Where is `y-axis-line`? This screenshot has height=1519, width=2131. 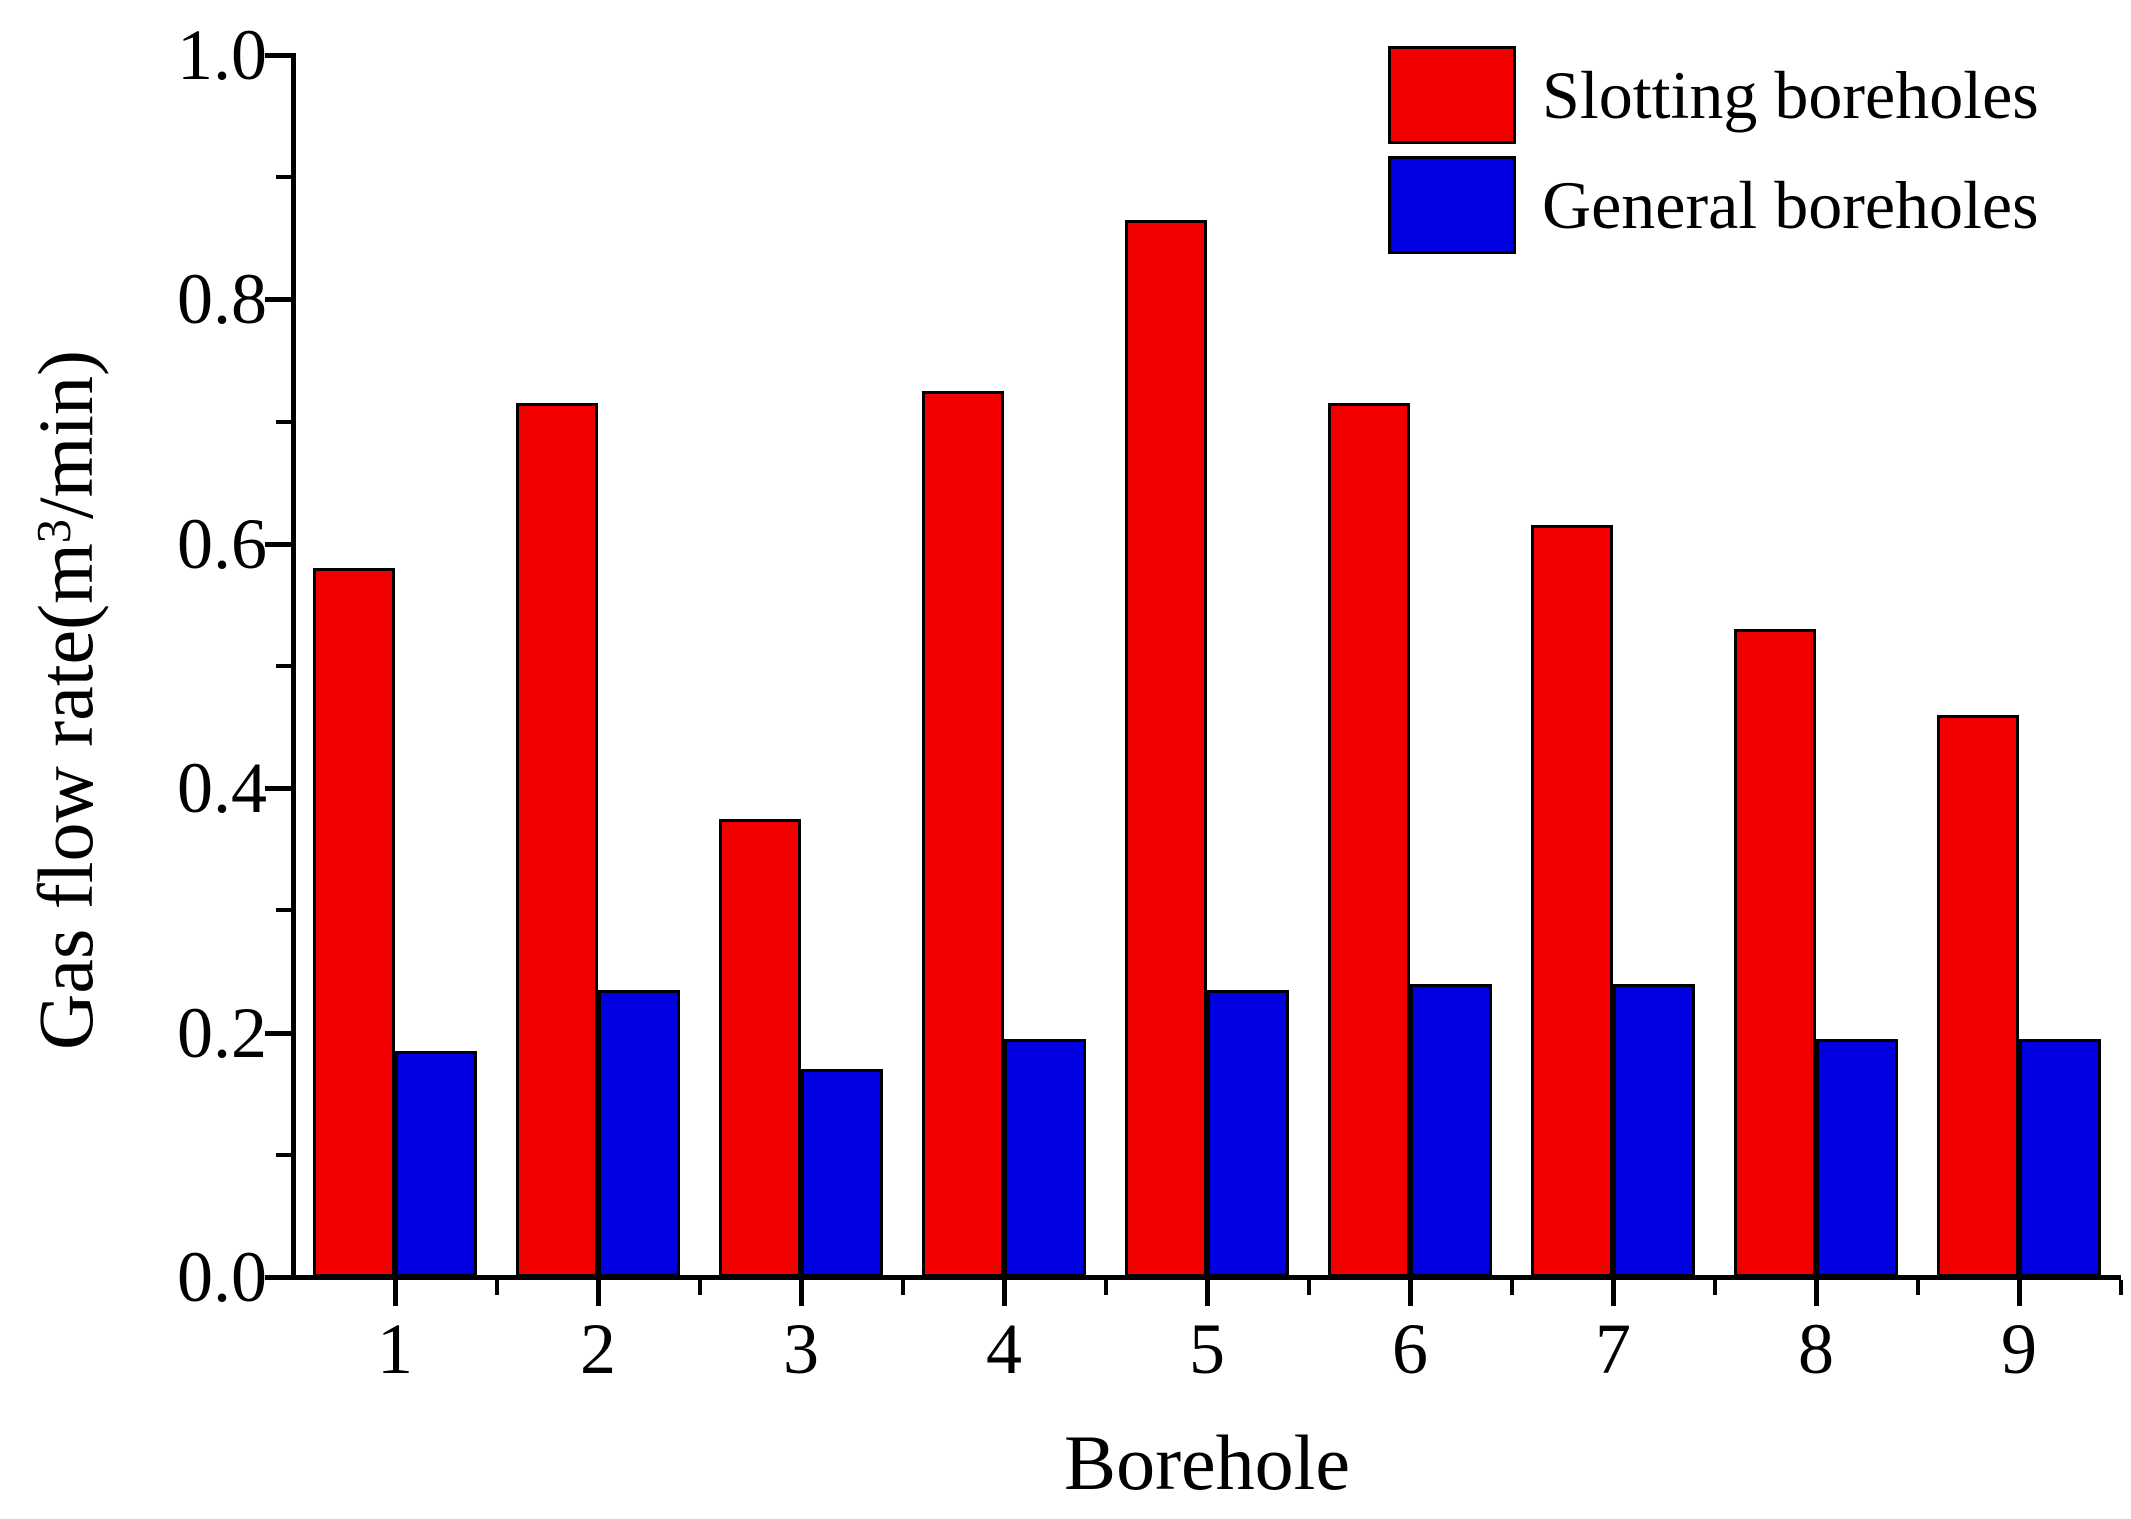 y-axis-line is located at coordinates (293, 666).